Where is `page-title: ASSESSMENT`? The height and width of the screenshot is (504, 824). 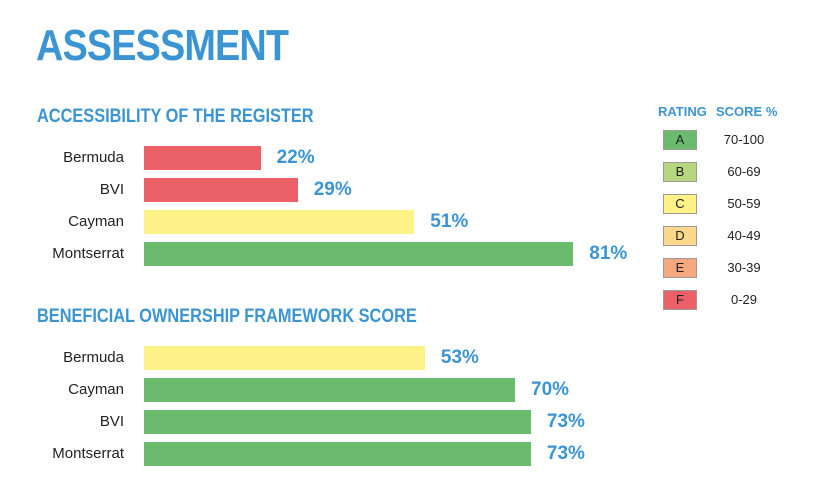
page-title: ASSESSMENT is located at coordinates (162, 45).